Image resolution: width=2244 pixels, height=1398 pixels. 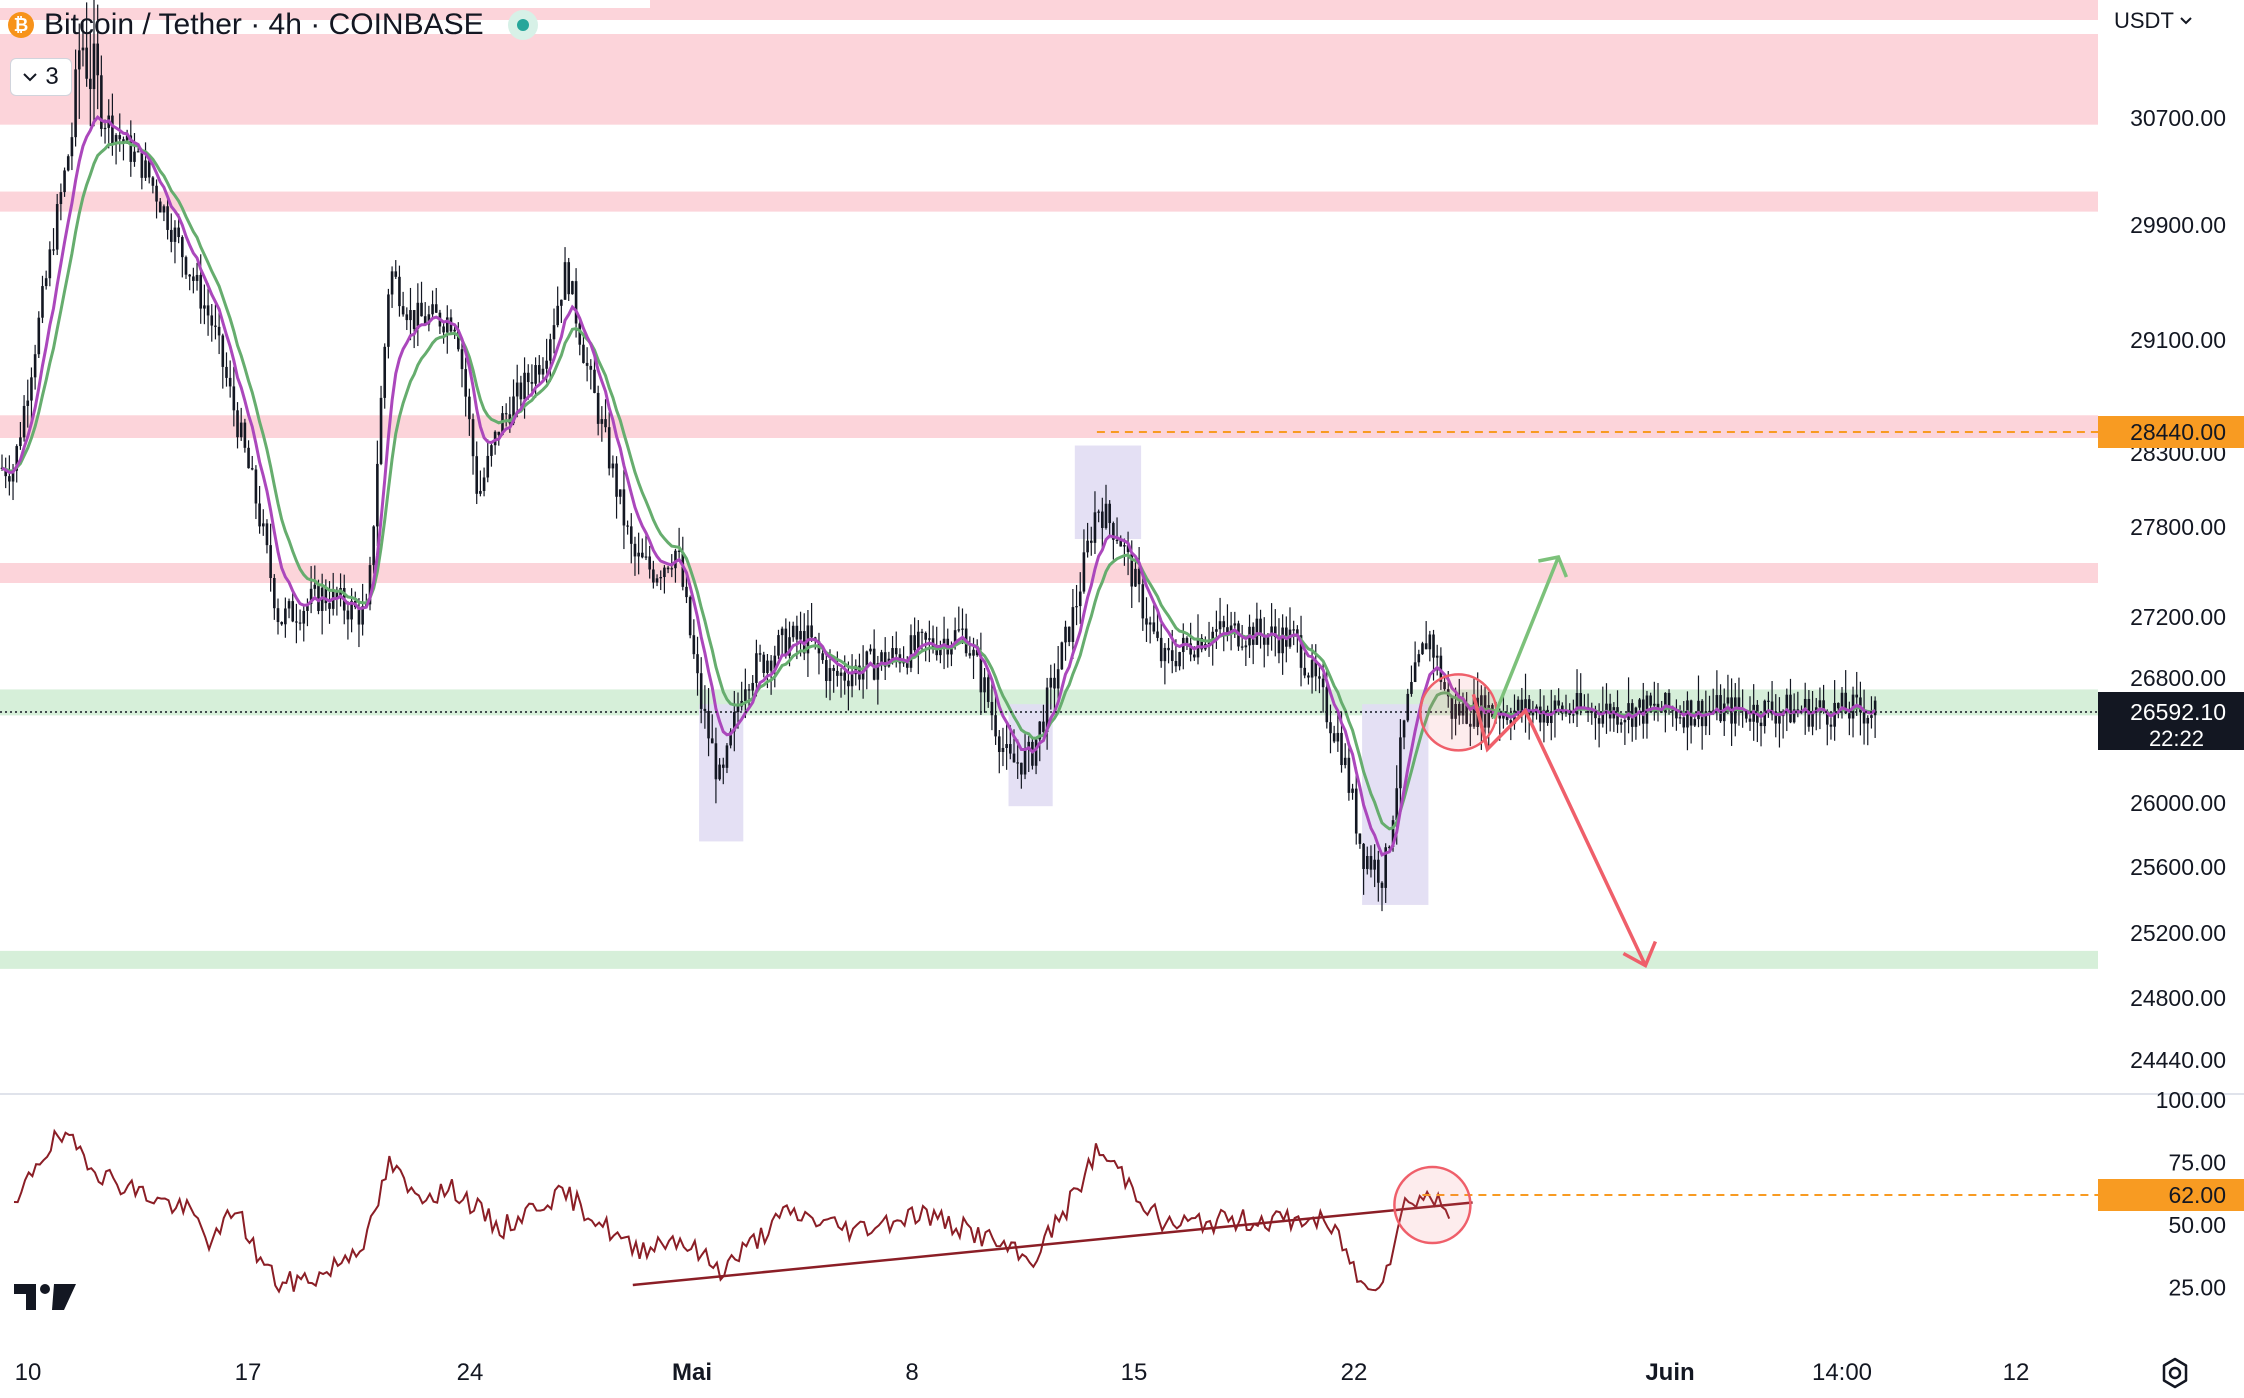 I want to click on tradingview-logo, so click(x=45, y=1299).